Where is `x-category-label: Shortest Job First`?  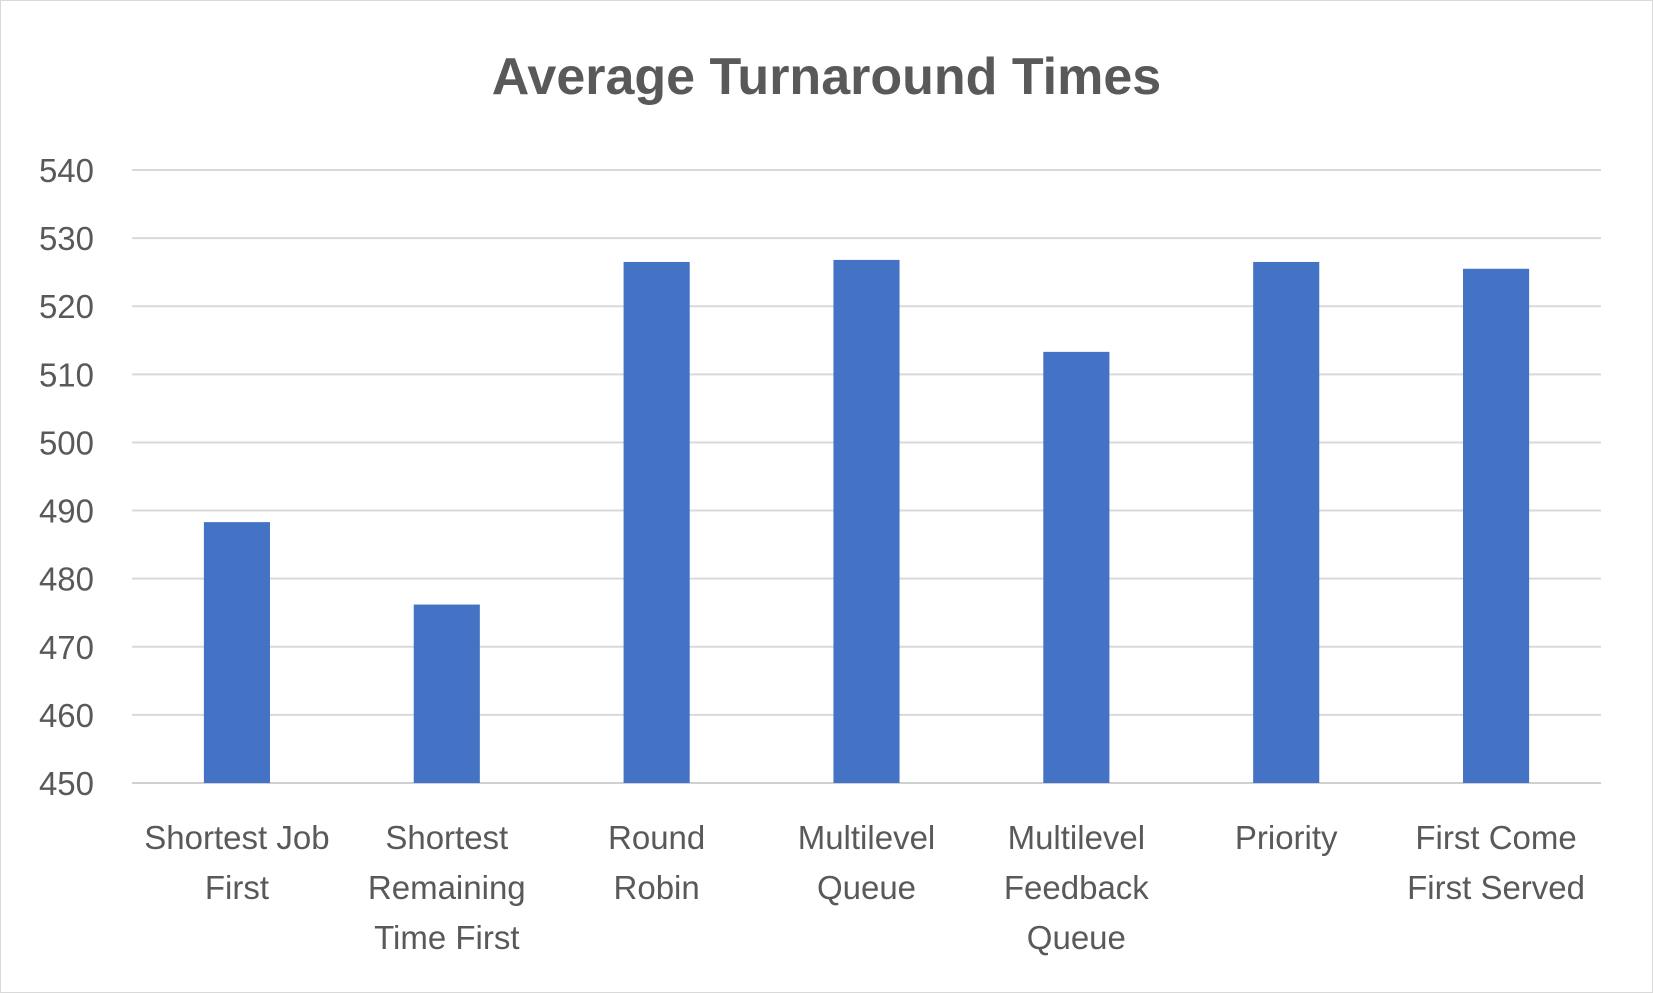
x-category-label: Shortest Job First is located at coordinates (236, 862).